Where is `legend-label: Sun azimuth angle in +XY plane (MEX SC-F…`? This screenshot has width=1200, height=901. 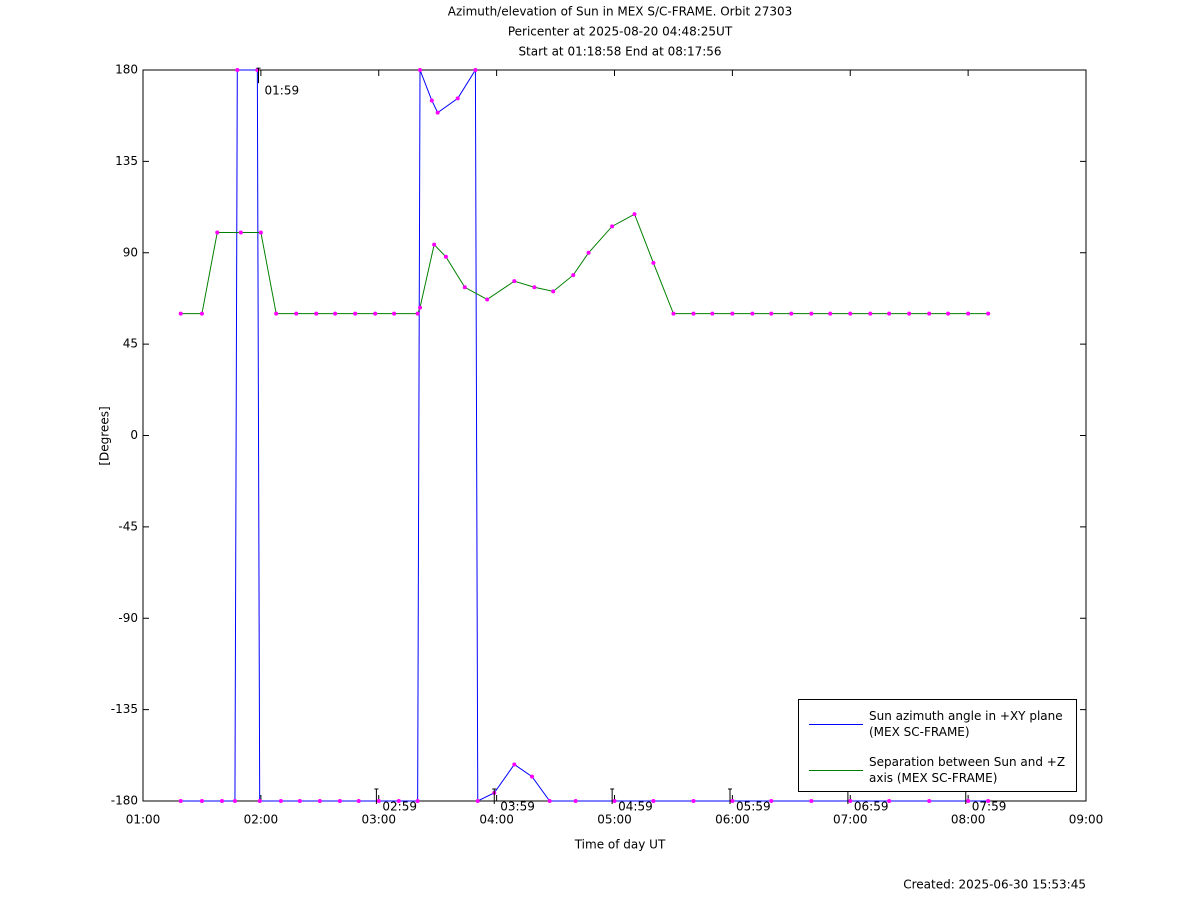 legend-label: Sun azimuth angle in +XY plane (MEX SC-F… is located at coordinates (966, 724).